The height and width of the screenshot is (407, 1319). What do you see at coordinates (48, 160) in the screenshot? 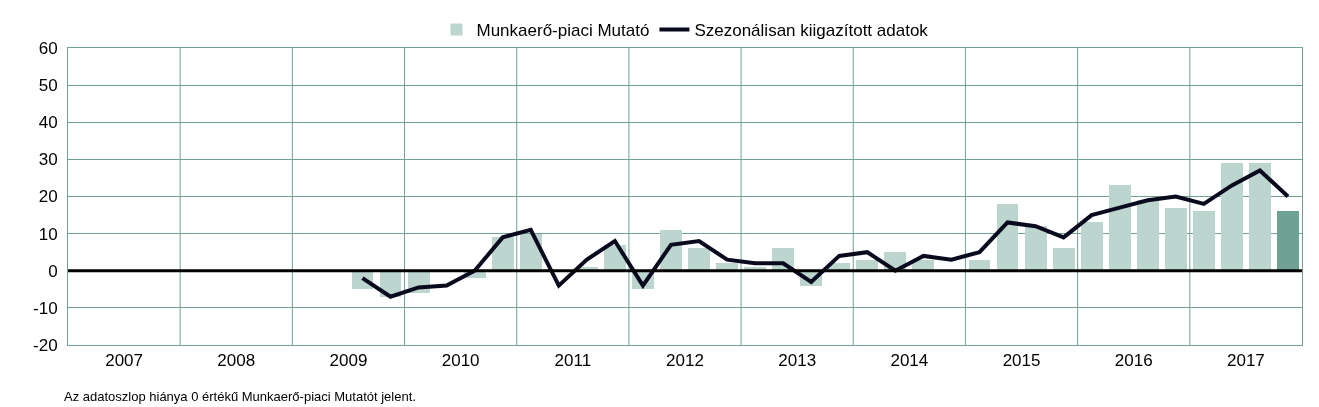
I see `y-tick-label: 30` at bounding box center [48, 160].